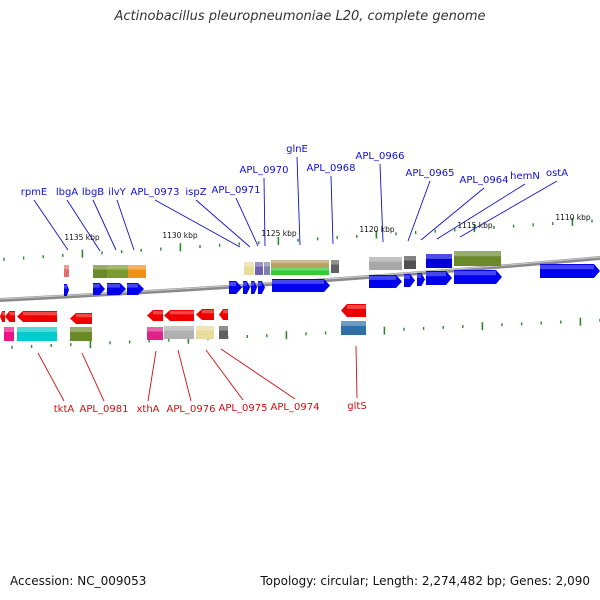  I want to click on ruler-label: 1130 kbp, so click(180, 235).